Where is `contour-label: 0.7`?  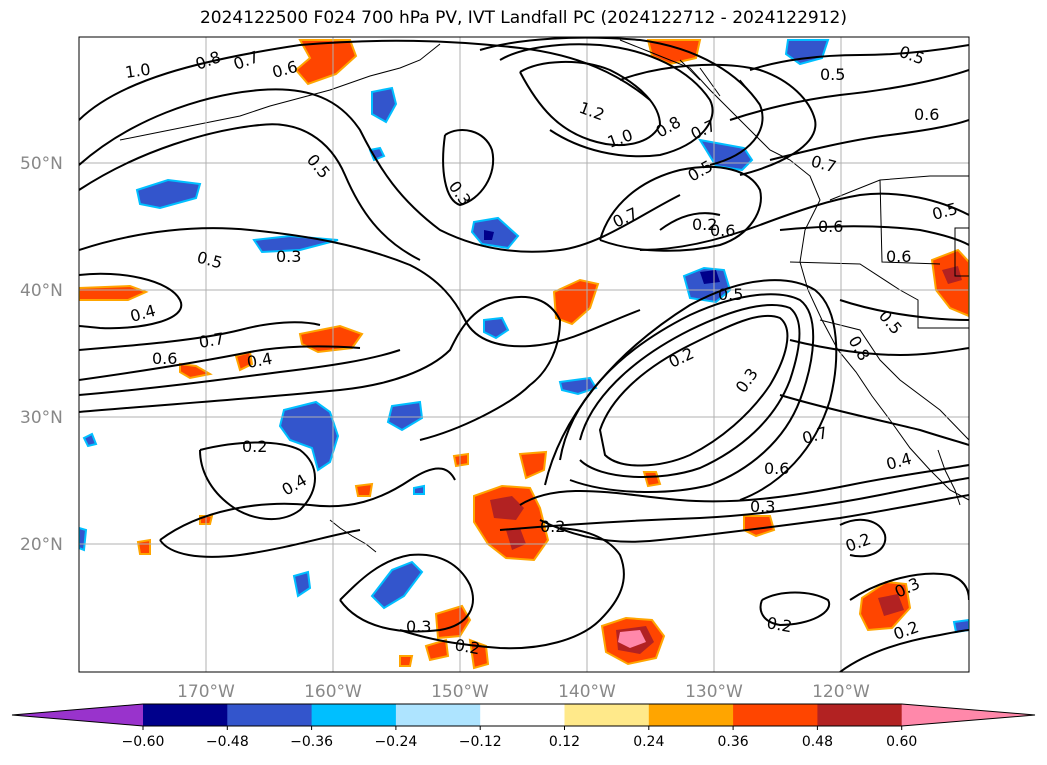
contour-label: 0.7 is located at coordinates (211, 340).